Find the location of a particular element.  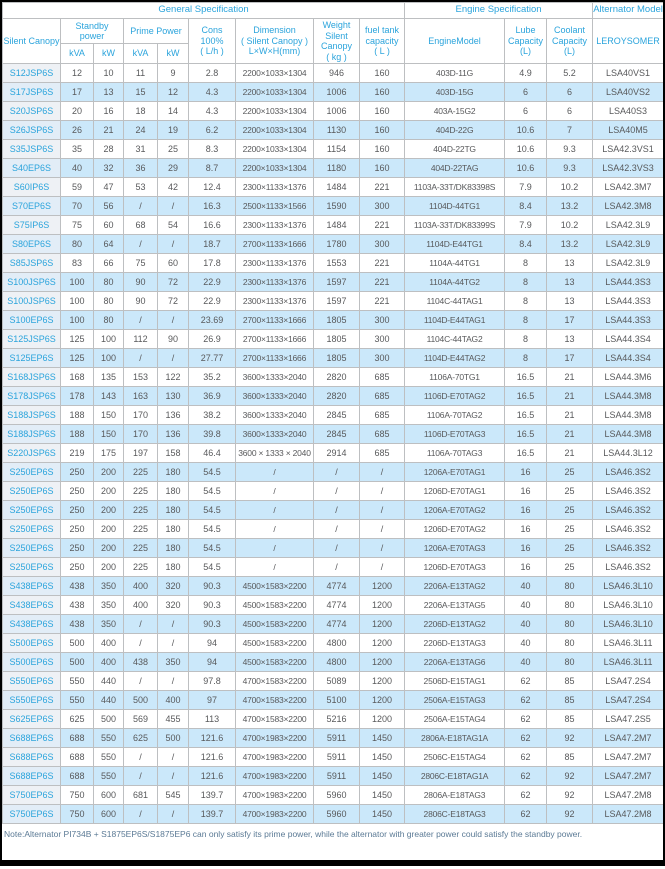

data-cell: 16.5 is located at coordinates (526, 396).